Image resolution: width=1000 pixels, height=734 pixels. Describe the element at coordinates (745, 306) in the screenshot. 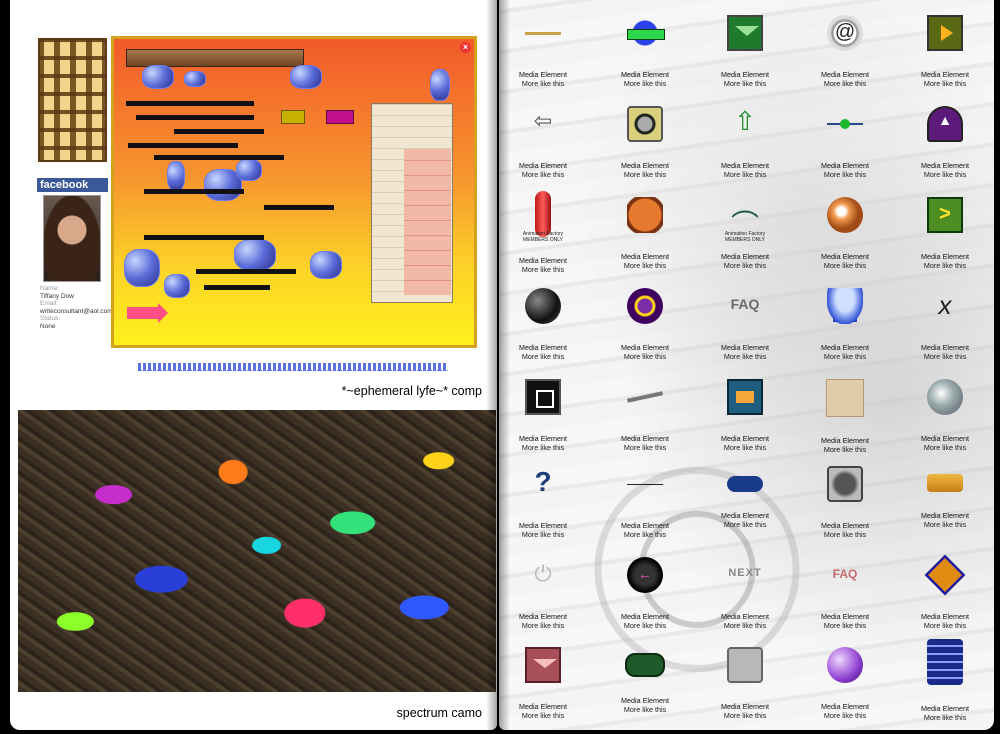

I see `faq-icon` at that location.